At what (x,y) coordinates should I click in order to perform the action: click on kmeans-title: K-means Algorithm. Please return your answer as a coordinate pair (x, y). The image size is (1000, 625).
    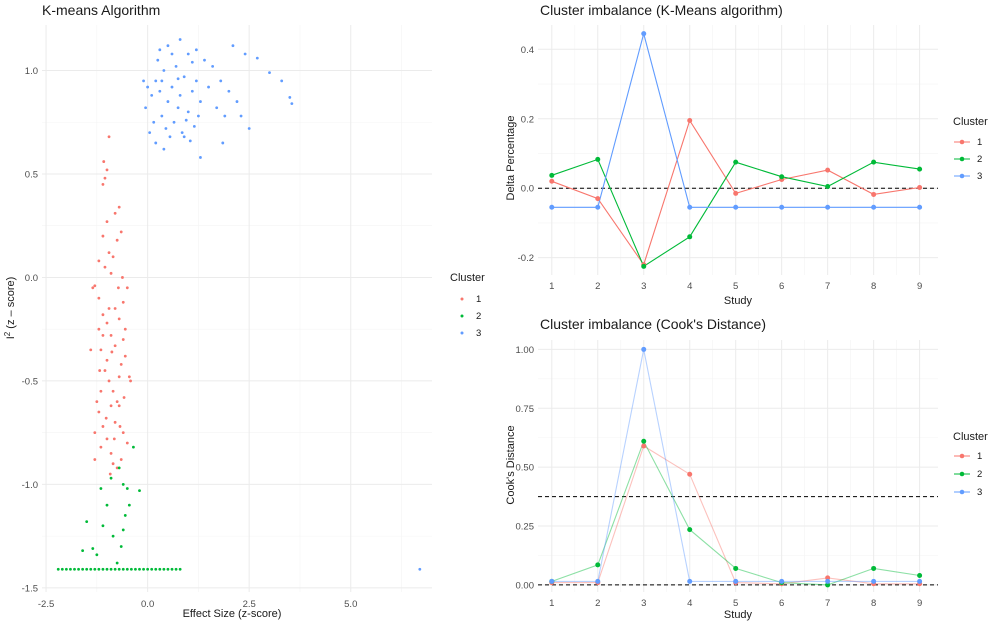
    Looking at the image, I should click on (101, 10).